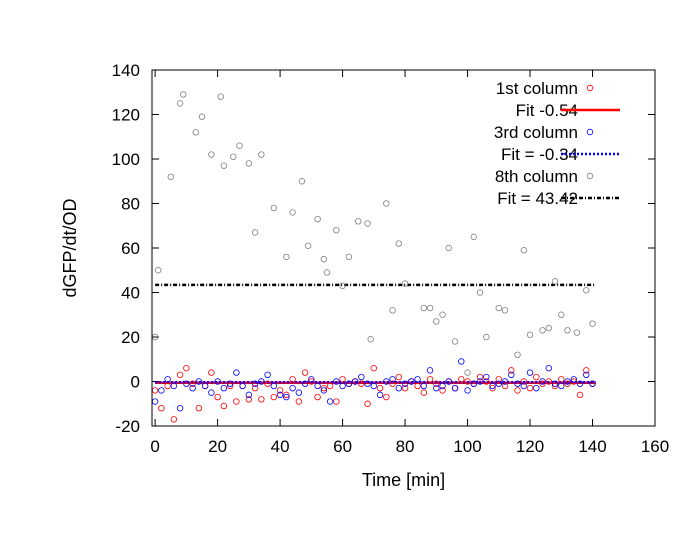 The height and width of the screenshot is (541, 700). I want to click on x-tick-label: 80, so click(405, 446).